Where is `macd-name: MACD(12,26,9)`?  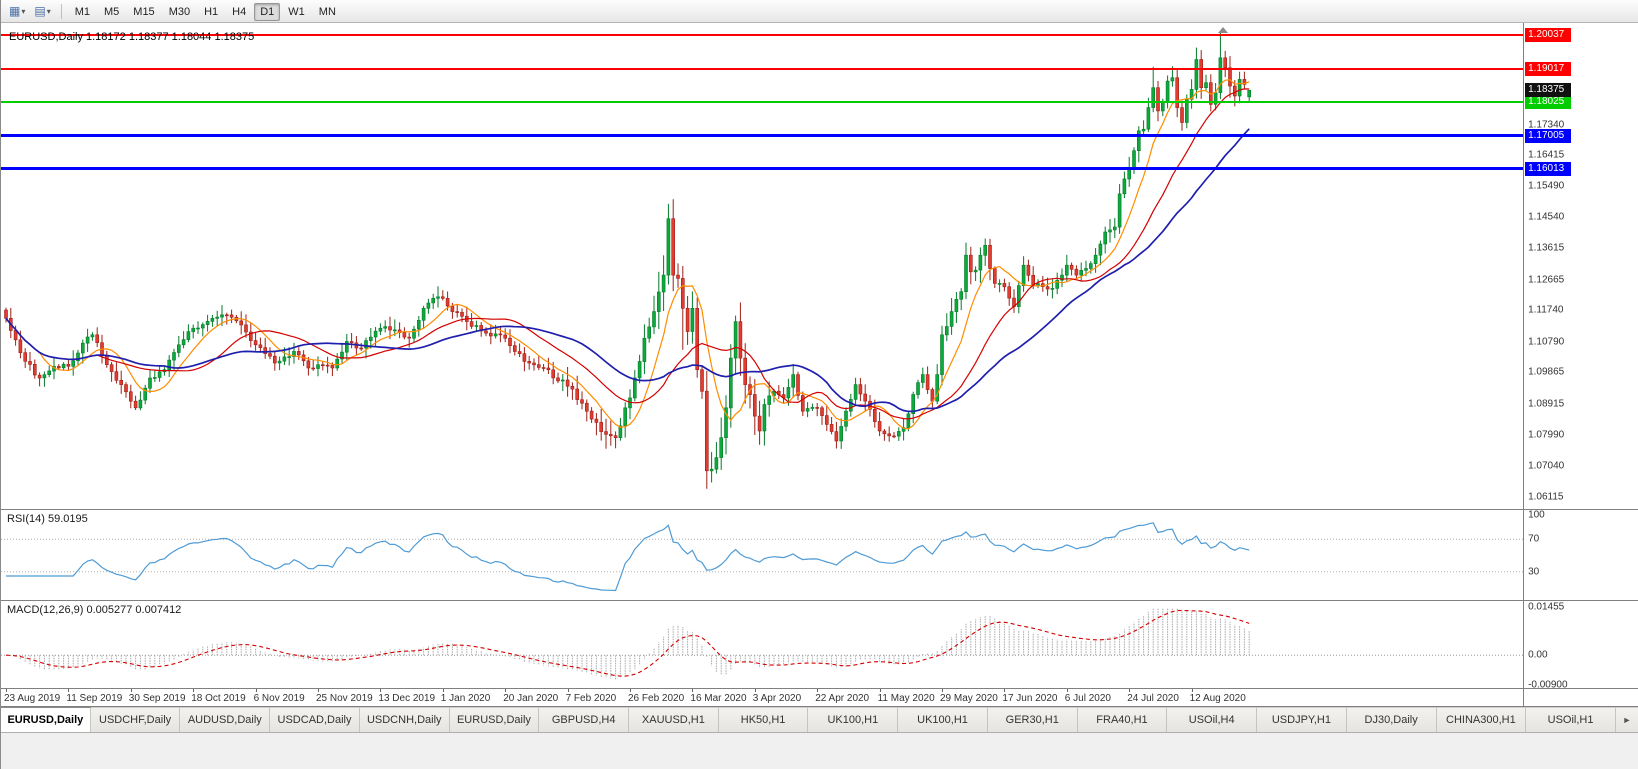 macd-name: MACD(12,26,9) is located at coordinates (45, 610).